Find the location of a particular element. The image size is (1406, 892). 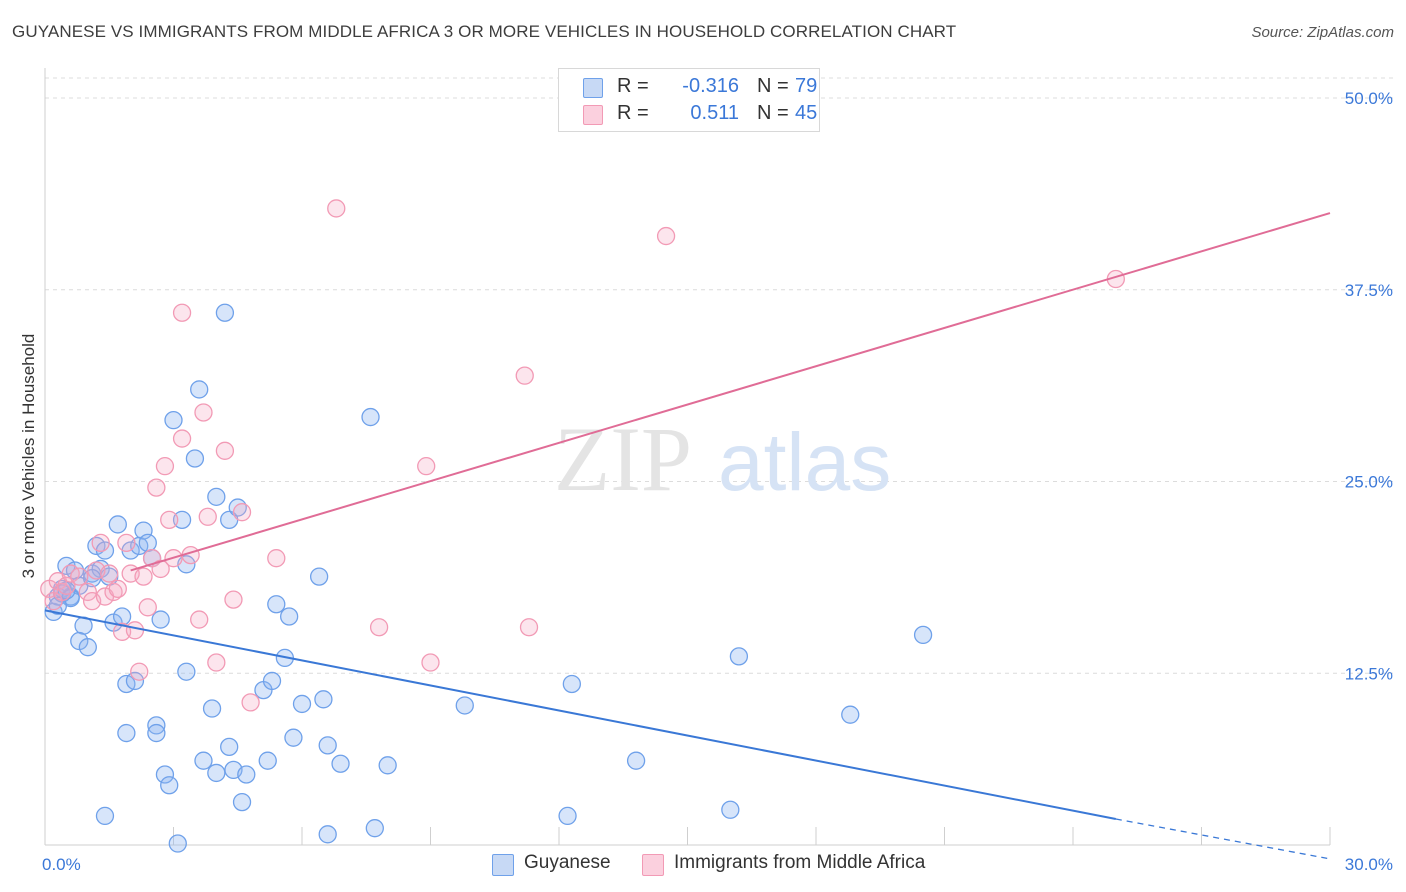

correlation-legend: R = -0.316 N = 79 R = 0.511 N = 45 is located at coordinates (689, 100).